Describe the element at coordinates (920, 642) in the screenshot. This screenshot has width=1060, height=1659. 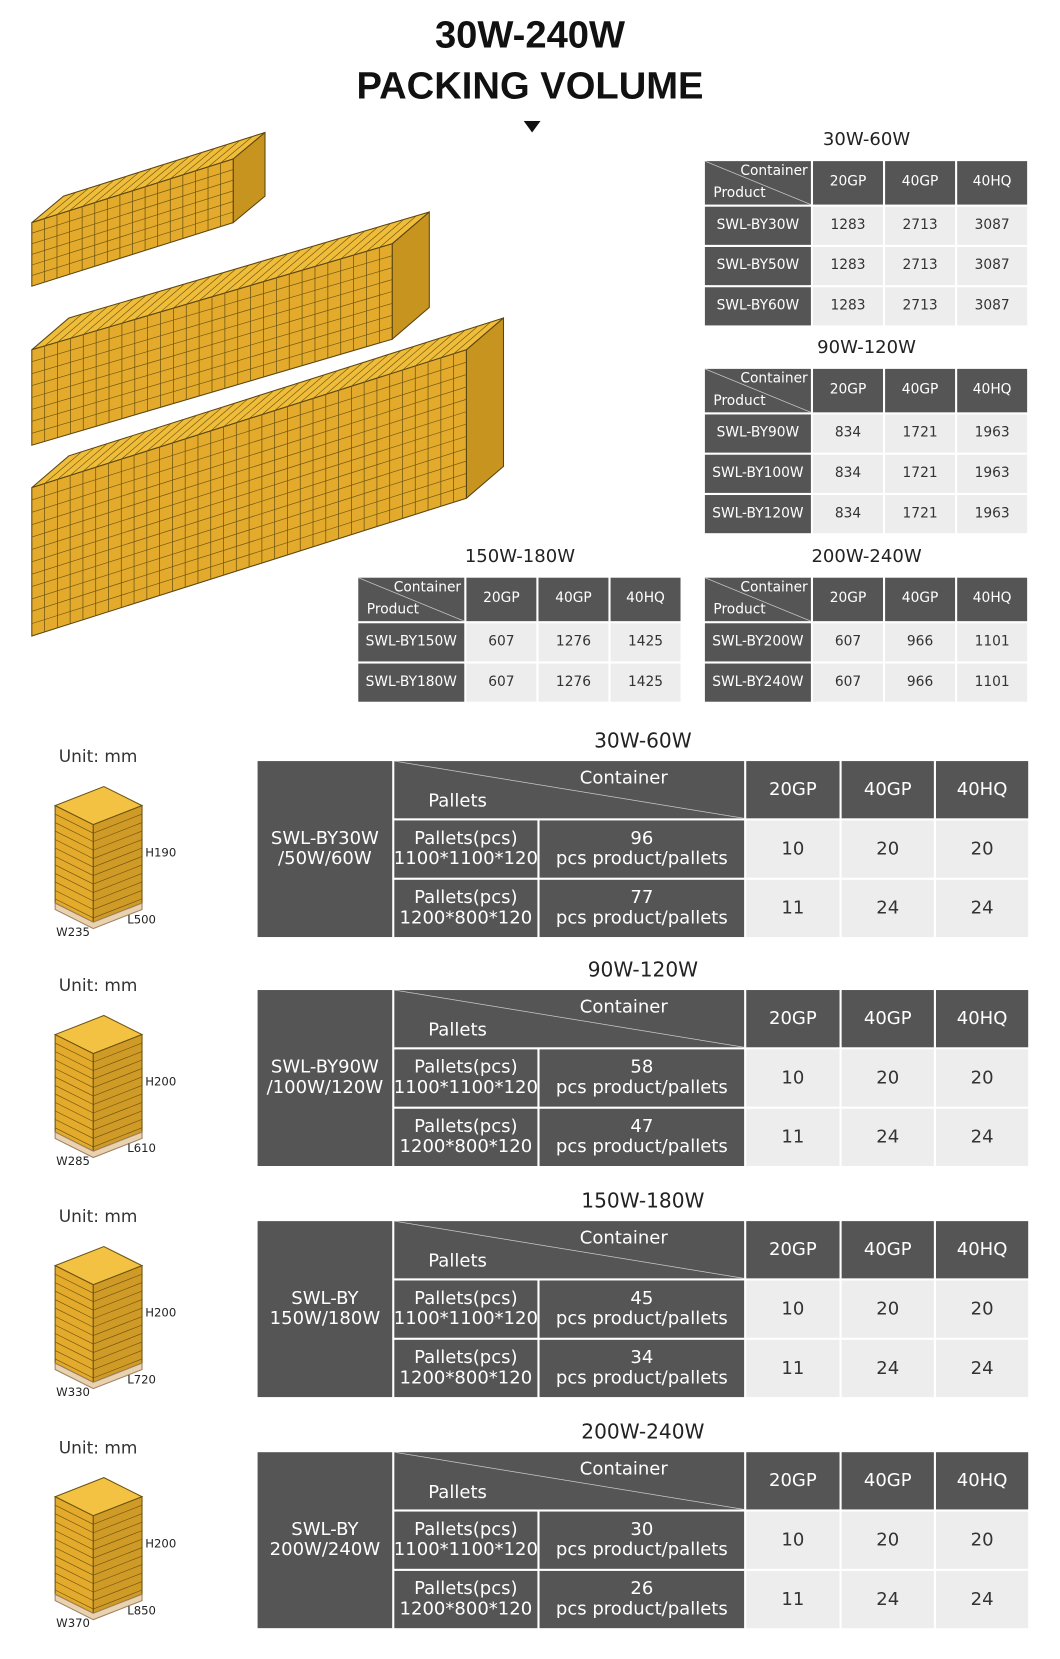
I see `cell-value: 966` at that location.